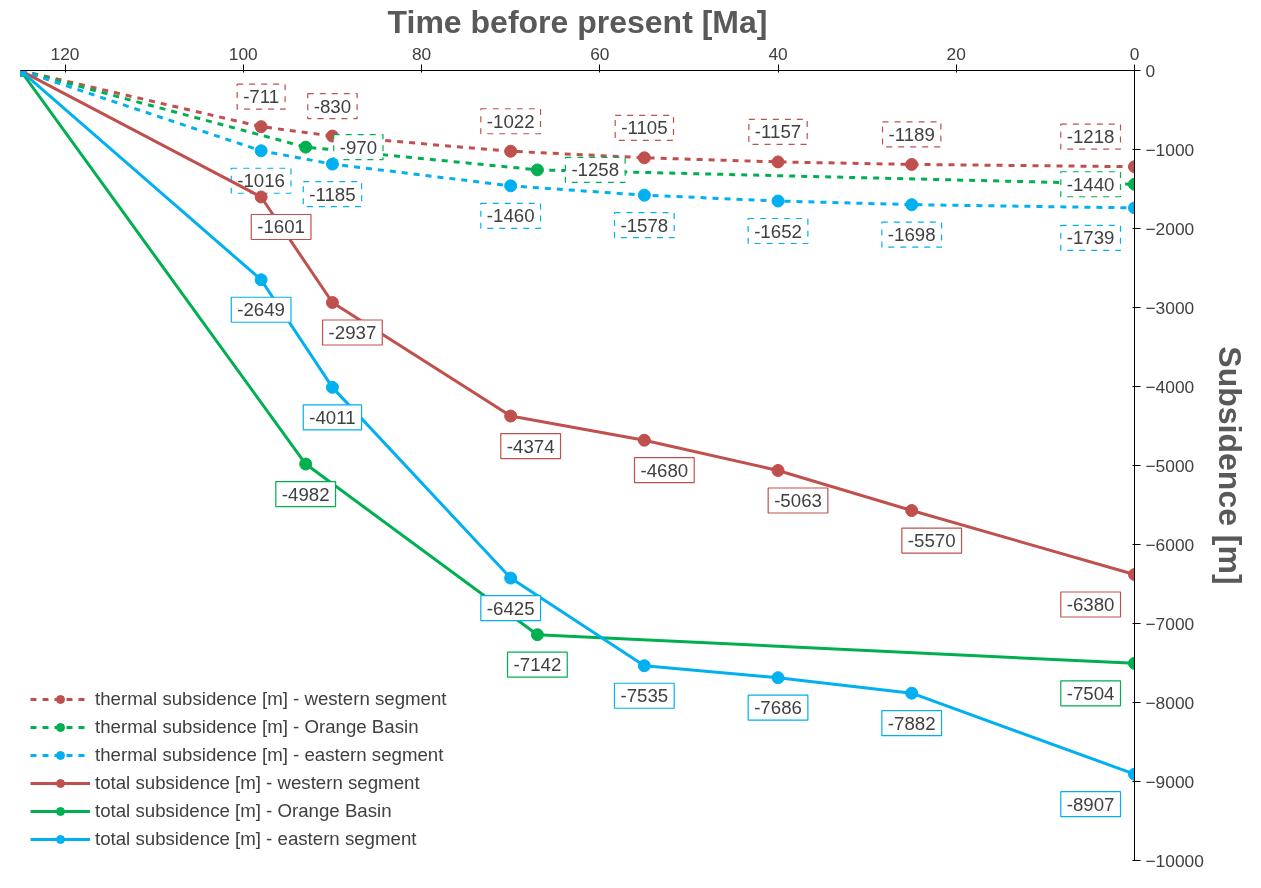 The width and height of the screenshot is (1261, 888). What do you see at coordinates (1170, 702) in the screenshot?
I see `y-tick-label: −8000` at bounding box center [1170, 702].